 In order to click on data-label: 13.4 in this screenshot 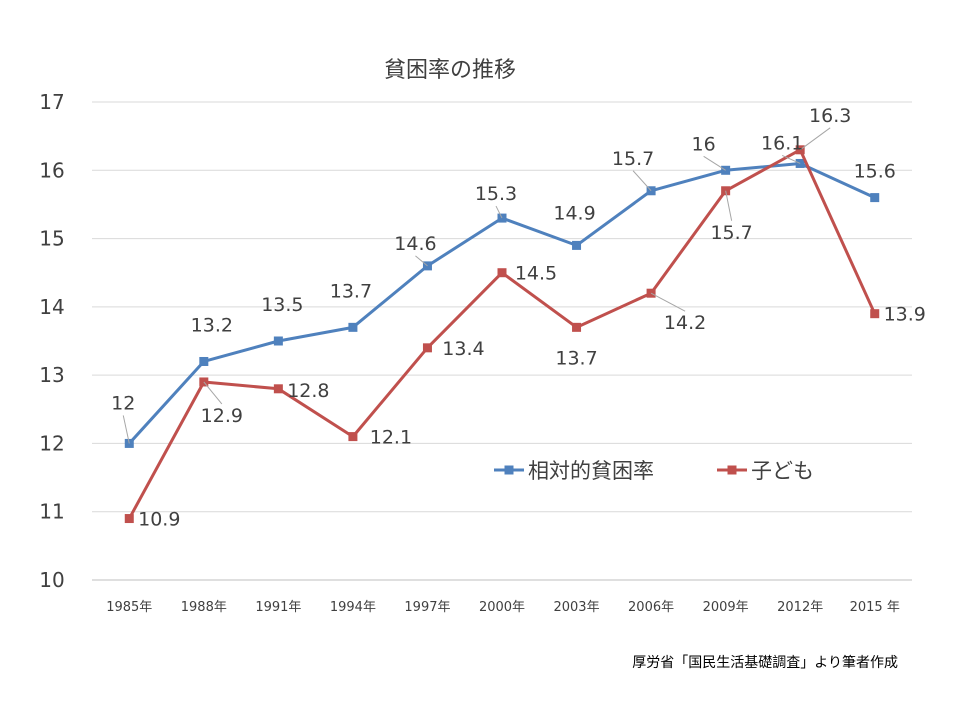, I will do `click(463, 349)`.